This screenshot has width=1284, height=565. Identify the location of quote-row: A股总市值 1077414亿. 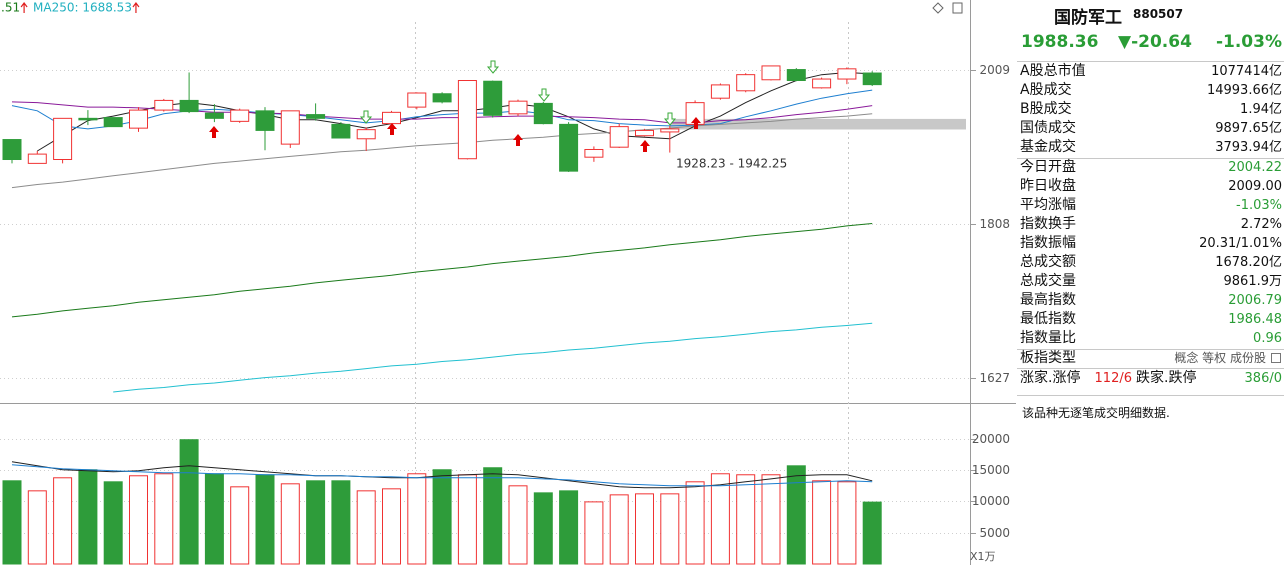
(1151, 71).